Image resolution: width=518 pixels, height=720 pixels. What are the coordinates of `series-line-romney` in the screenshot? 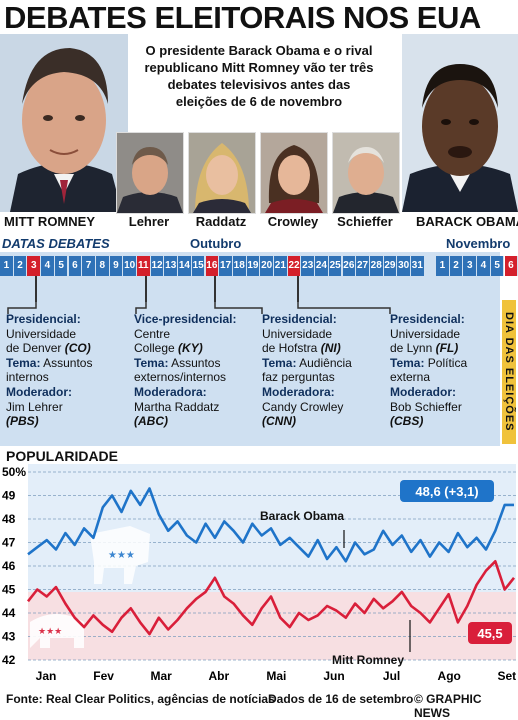 It's located at (271, 598).